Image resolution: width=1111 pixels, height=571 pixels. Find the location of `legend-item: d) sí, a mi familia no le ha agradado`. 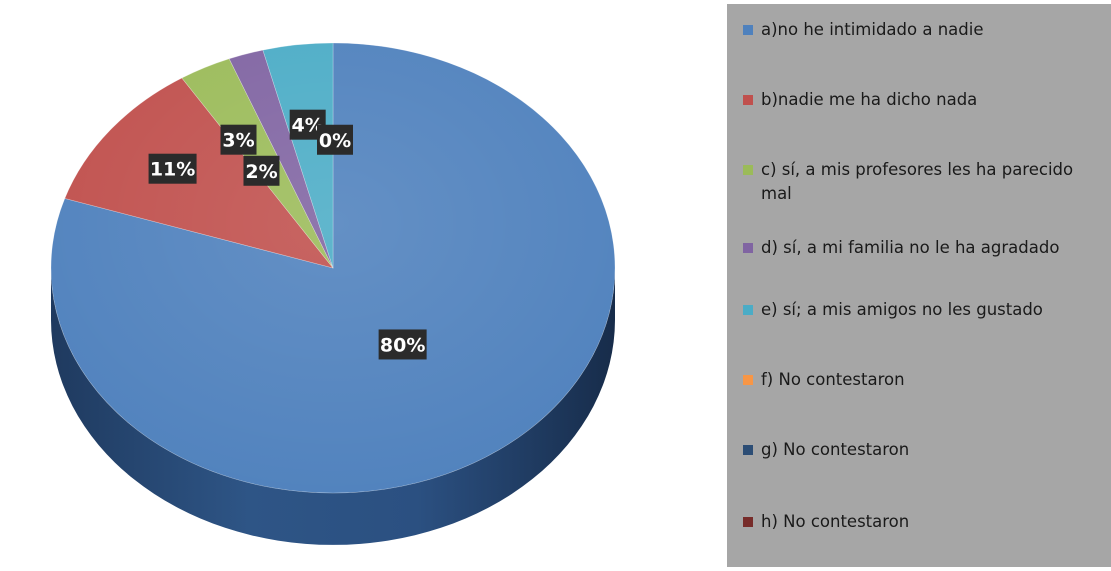

legend-item: d) sí, a mi familia no le ha agradado is located at coordinates (924, 248).